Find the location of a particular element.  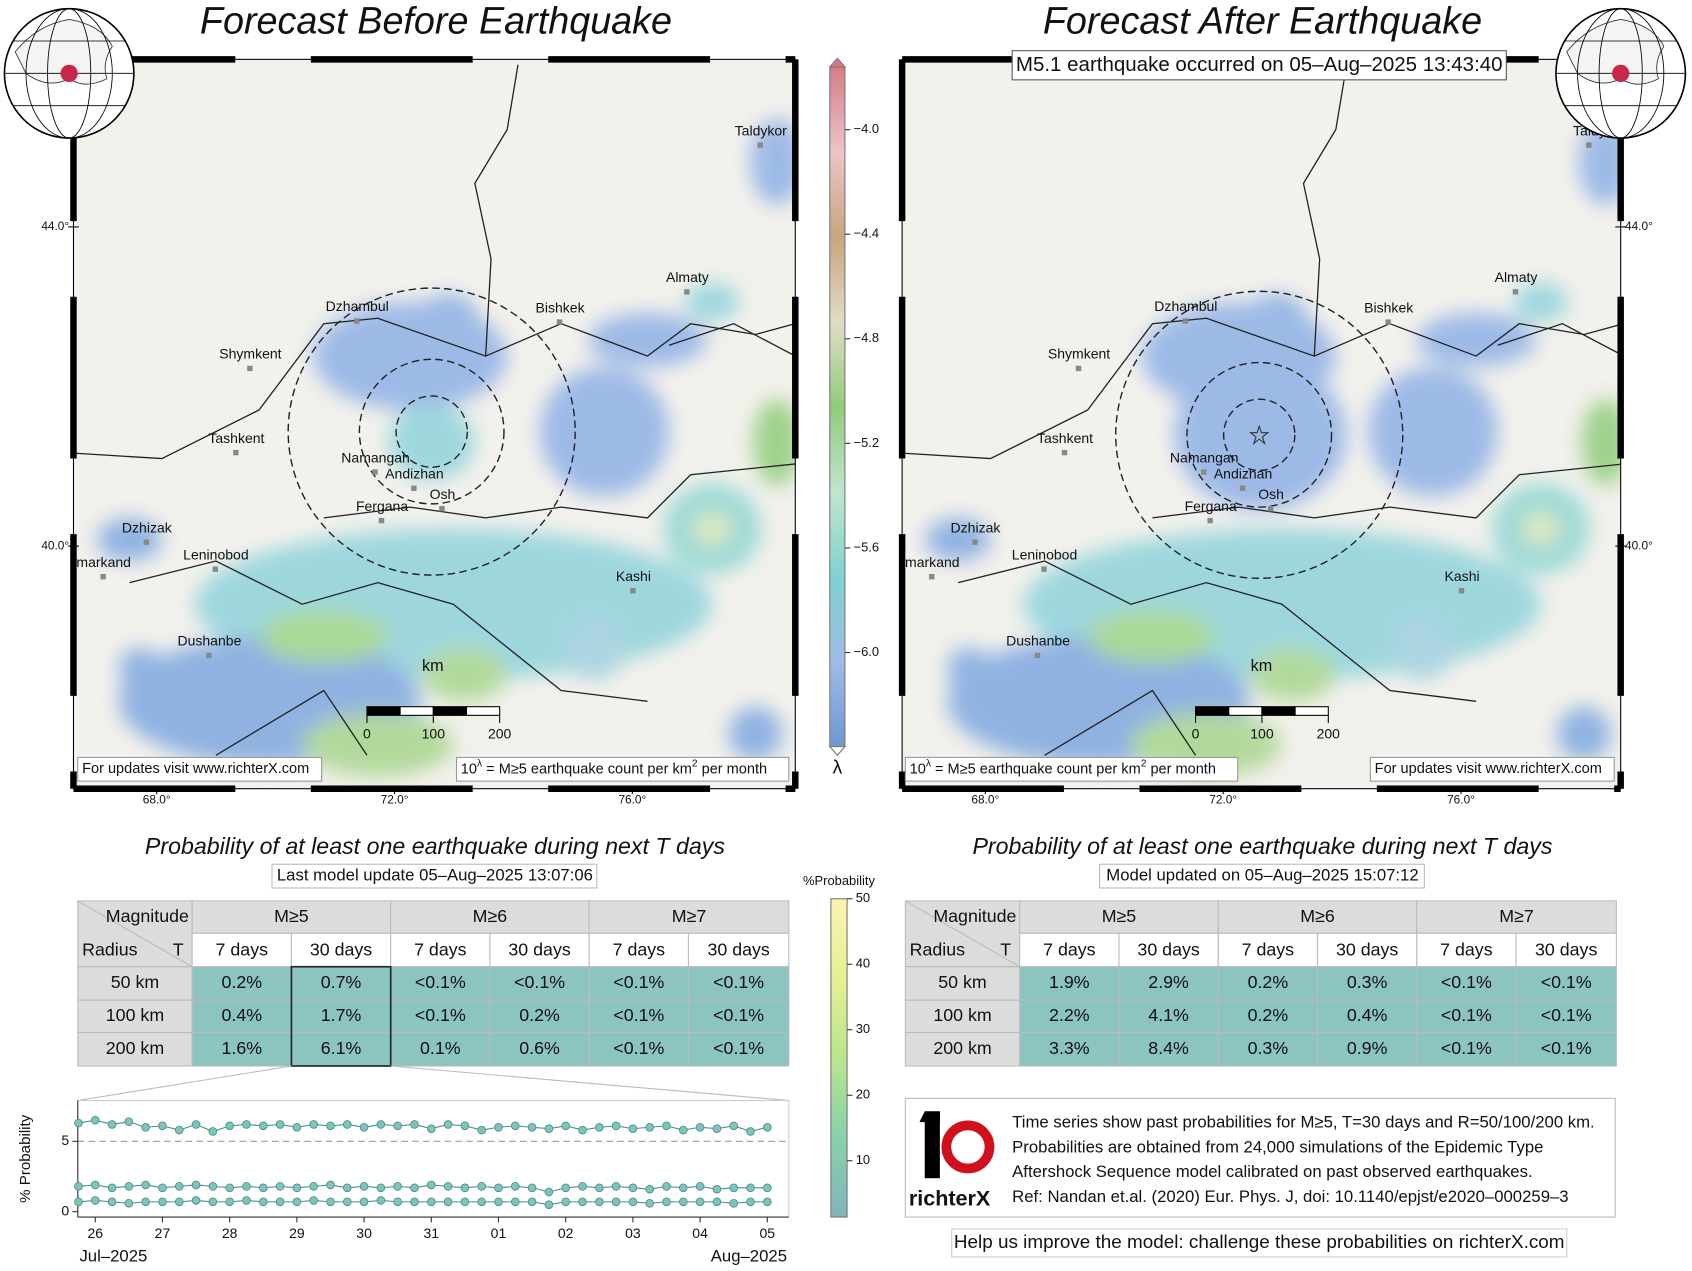

colorbar-tick-label: −5.2 is located at coordinates (867, 442).